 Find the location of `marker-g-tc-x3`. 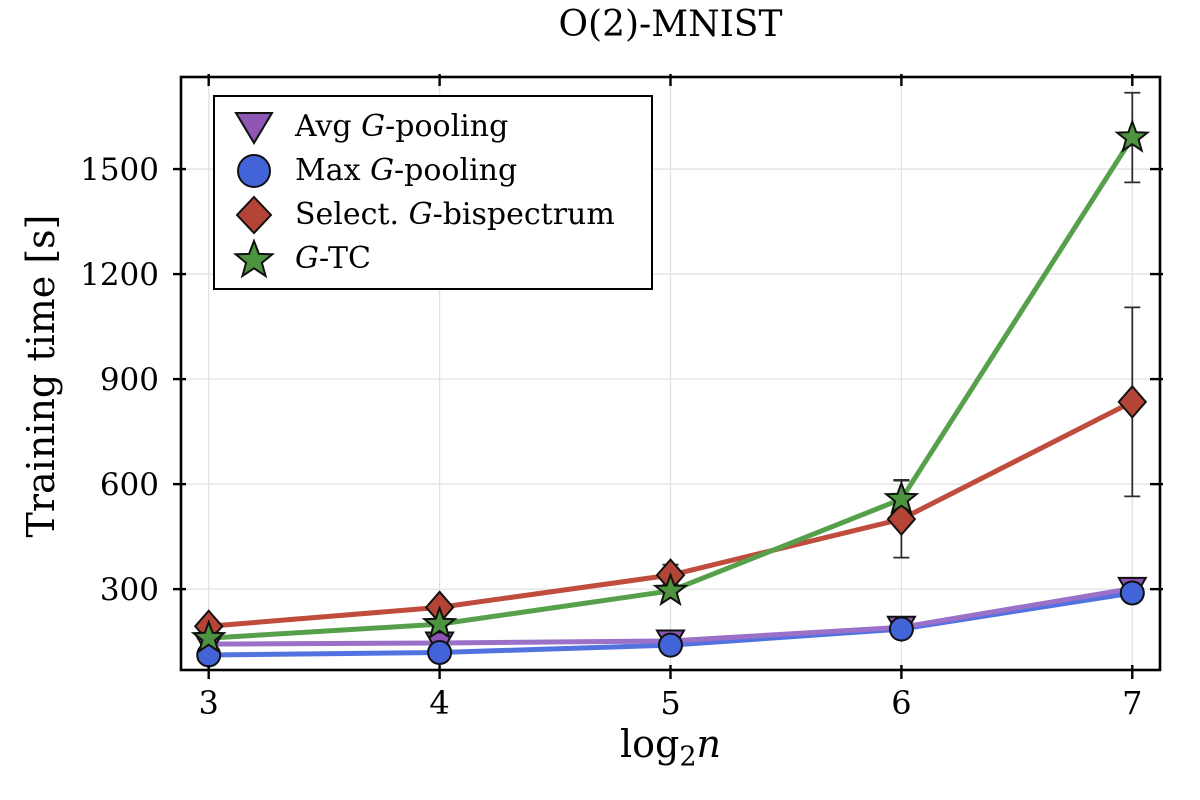

marker-g-tc-x3 is located at coordinates (208, 636).